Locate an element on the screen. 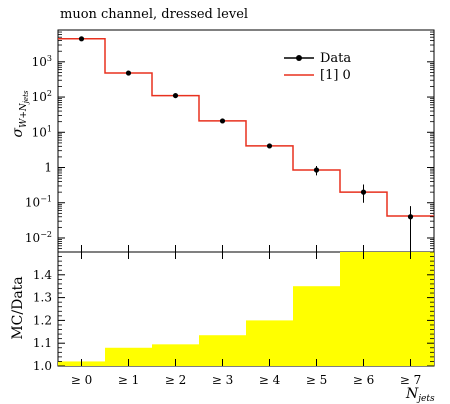 This screenshot has width=450, height=404. x-tick-label: ≥ 7 is located at coordinates (411, 380).